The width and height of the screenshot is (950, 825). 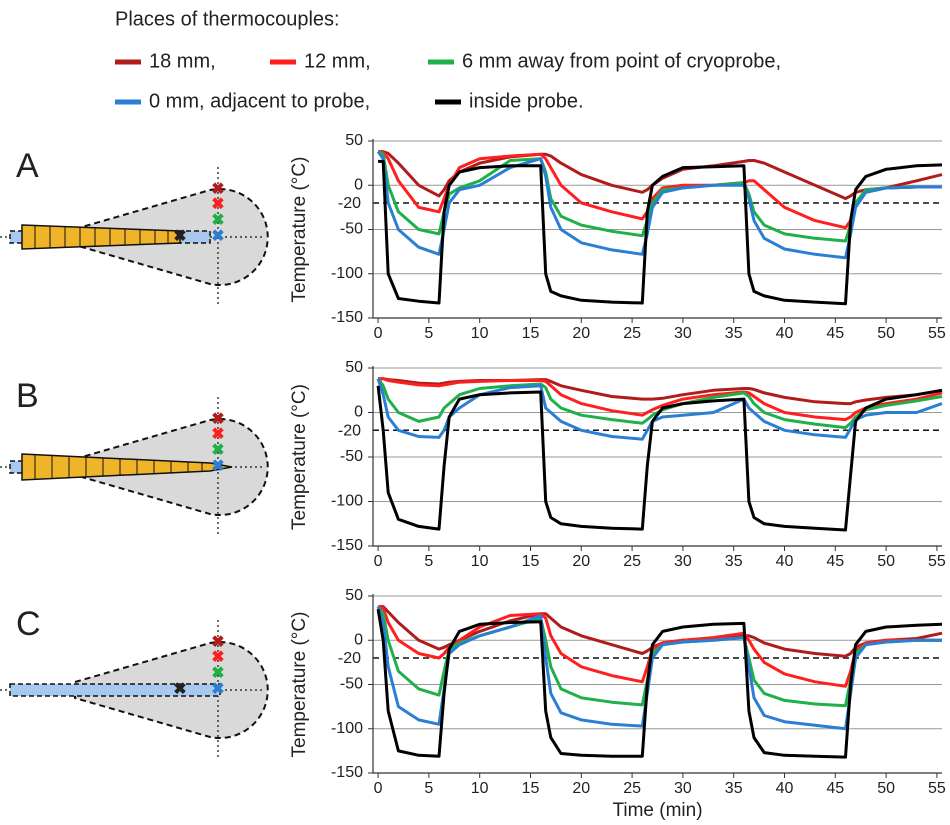 I want to click on legend-label: 0 mm, adjacent to probe,, so click(x=259, y=101).